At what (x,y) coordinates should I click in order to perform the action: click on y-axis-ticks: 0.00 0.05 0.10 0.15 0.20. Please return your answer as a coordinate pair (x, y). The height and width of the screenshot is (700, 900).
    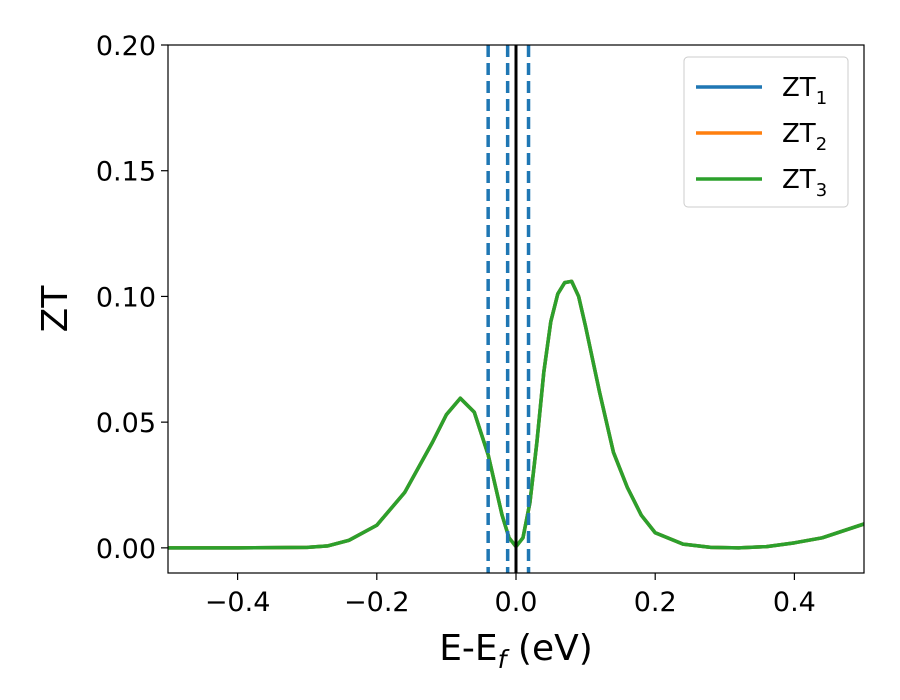
    Looking at the image, I should click on (132, 298).